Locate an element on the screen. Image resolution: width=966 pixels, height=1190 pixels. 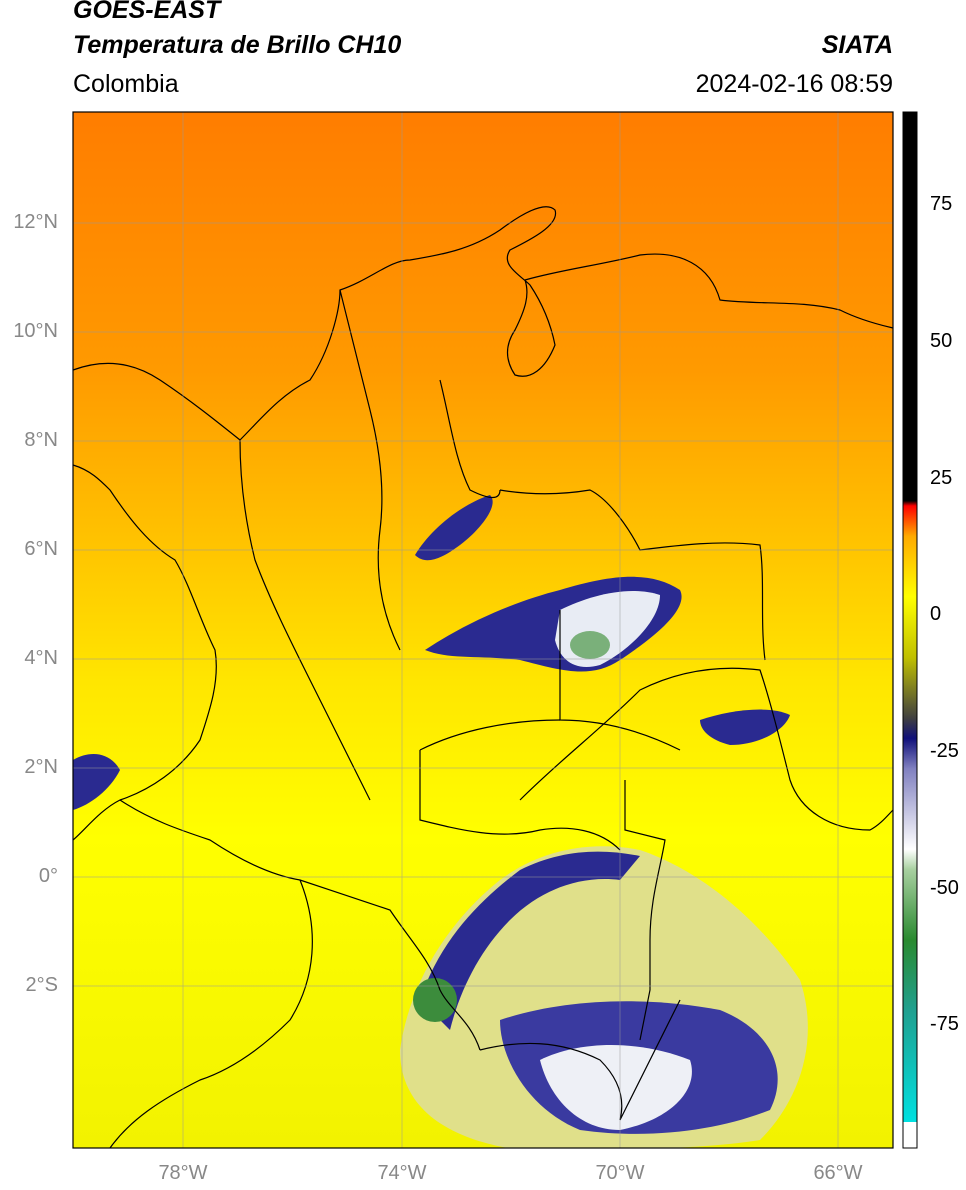
colorbar-tick-50: 50 is located at coordinates (941, 341).